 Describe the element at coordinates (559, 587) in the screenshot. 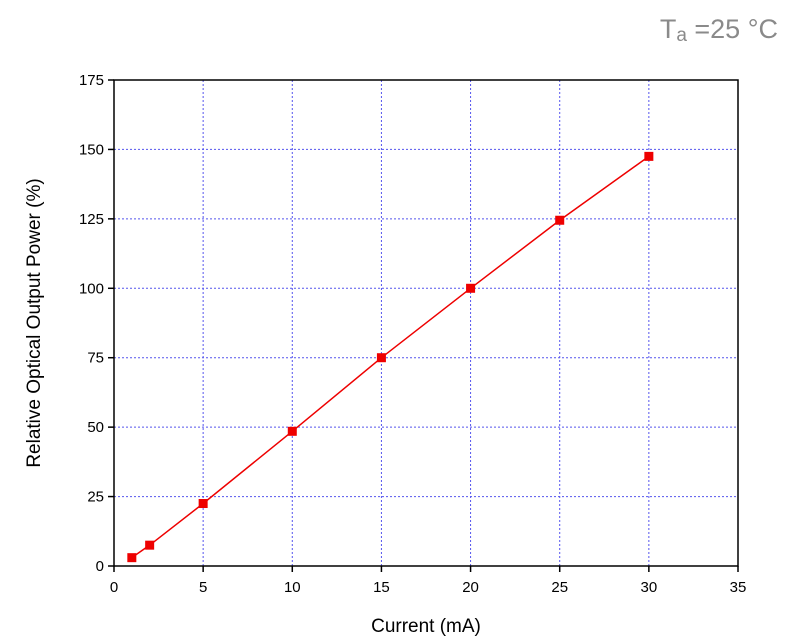

I see `x-tick-label: 25` at that location.